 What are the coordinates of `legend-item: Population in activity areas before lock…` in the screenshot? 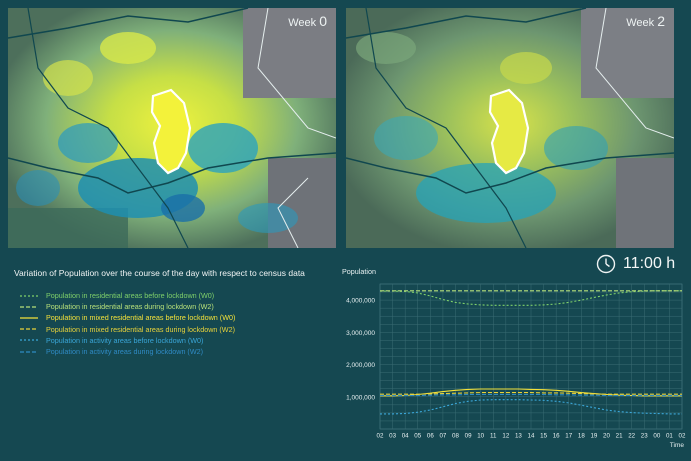 It's located at (127, 340).